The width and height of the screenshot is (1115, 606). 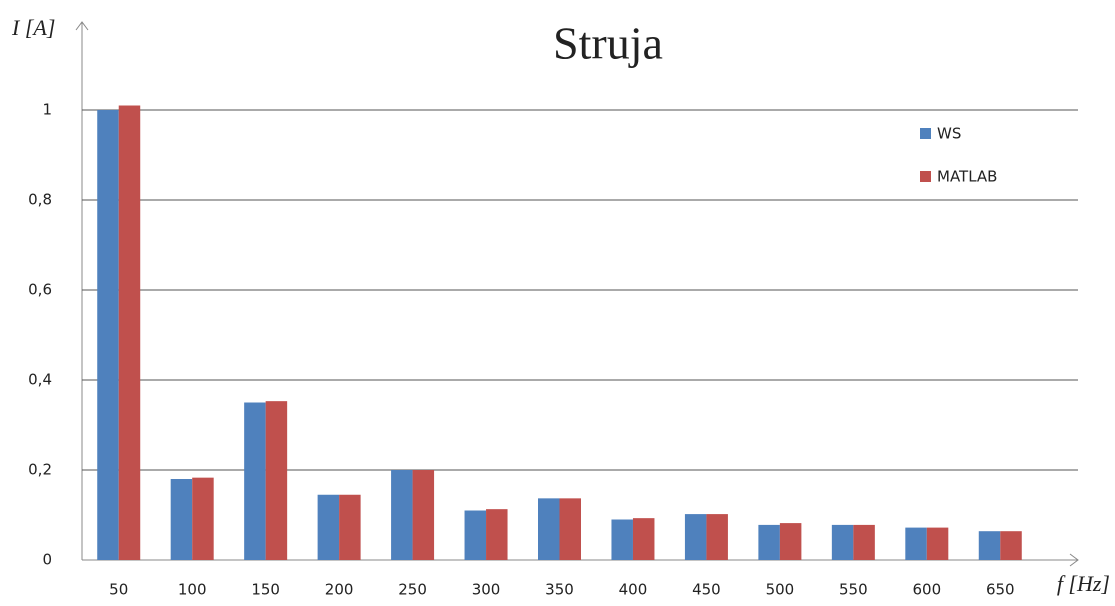 I want to click on x-axis-label: f [Hz], so click(x=1083, y=583).